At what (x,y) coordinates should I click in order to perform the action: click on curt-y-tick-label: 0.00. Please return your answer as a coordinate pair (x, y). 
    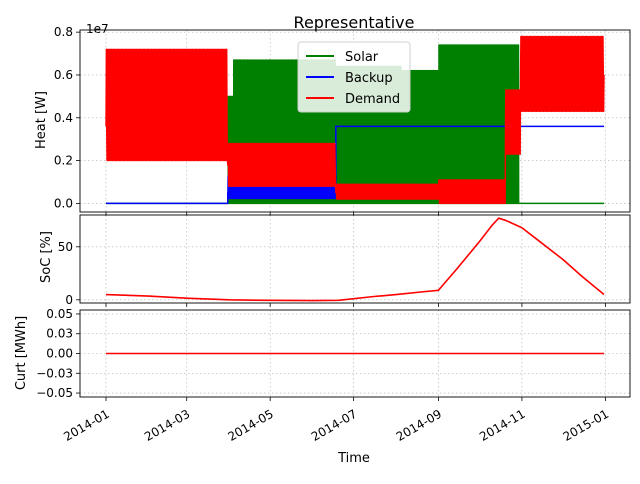
    Looking at the image, I should click on (59, 354).